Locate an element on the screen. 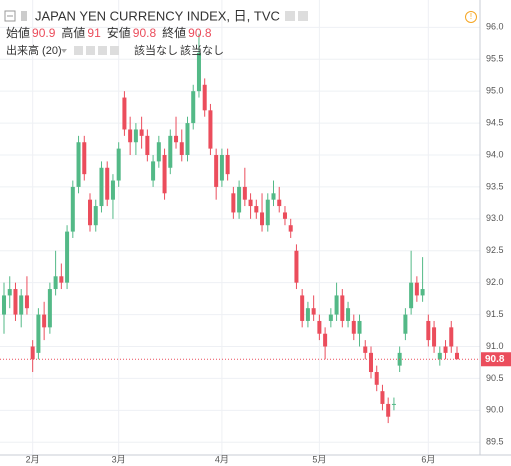 This screenshot has width=511, height=466. warning-icon is located at coordinates (471, 17).